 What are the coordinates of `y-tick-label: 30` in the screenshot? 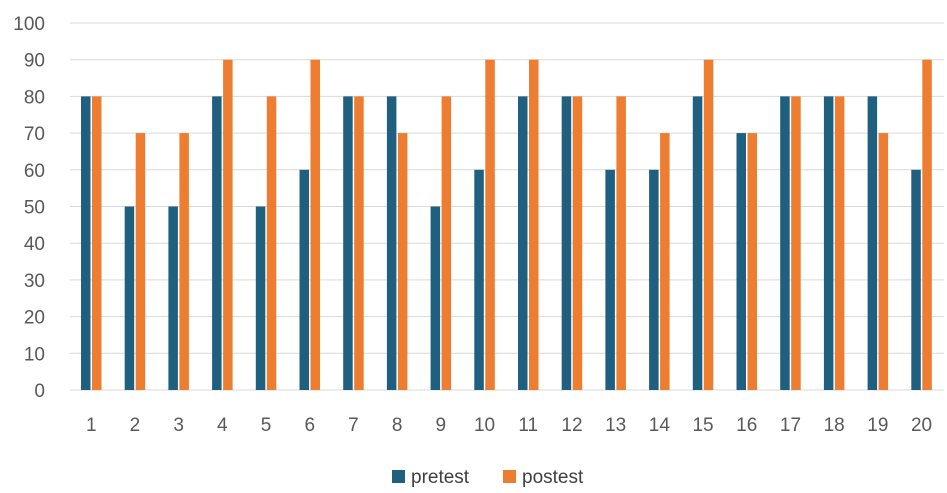 It's located at (34, 281).